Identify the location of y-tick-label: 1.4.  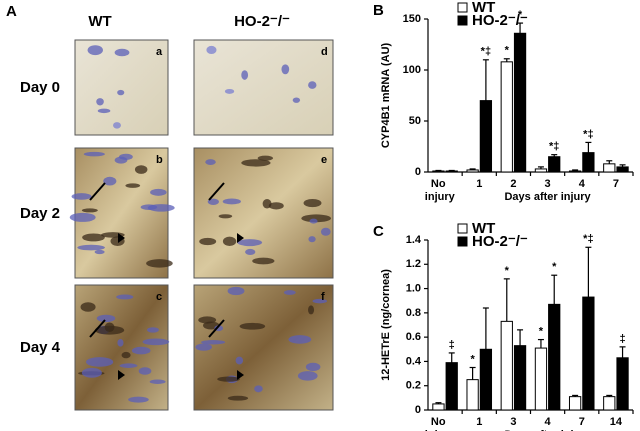
(414, 240).